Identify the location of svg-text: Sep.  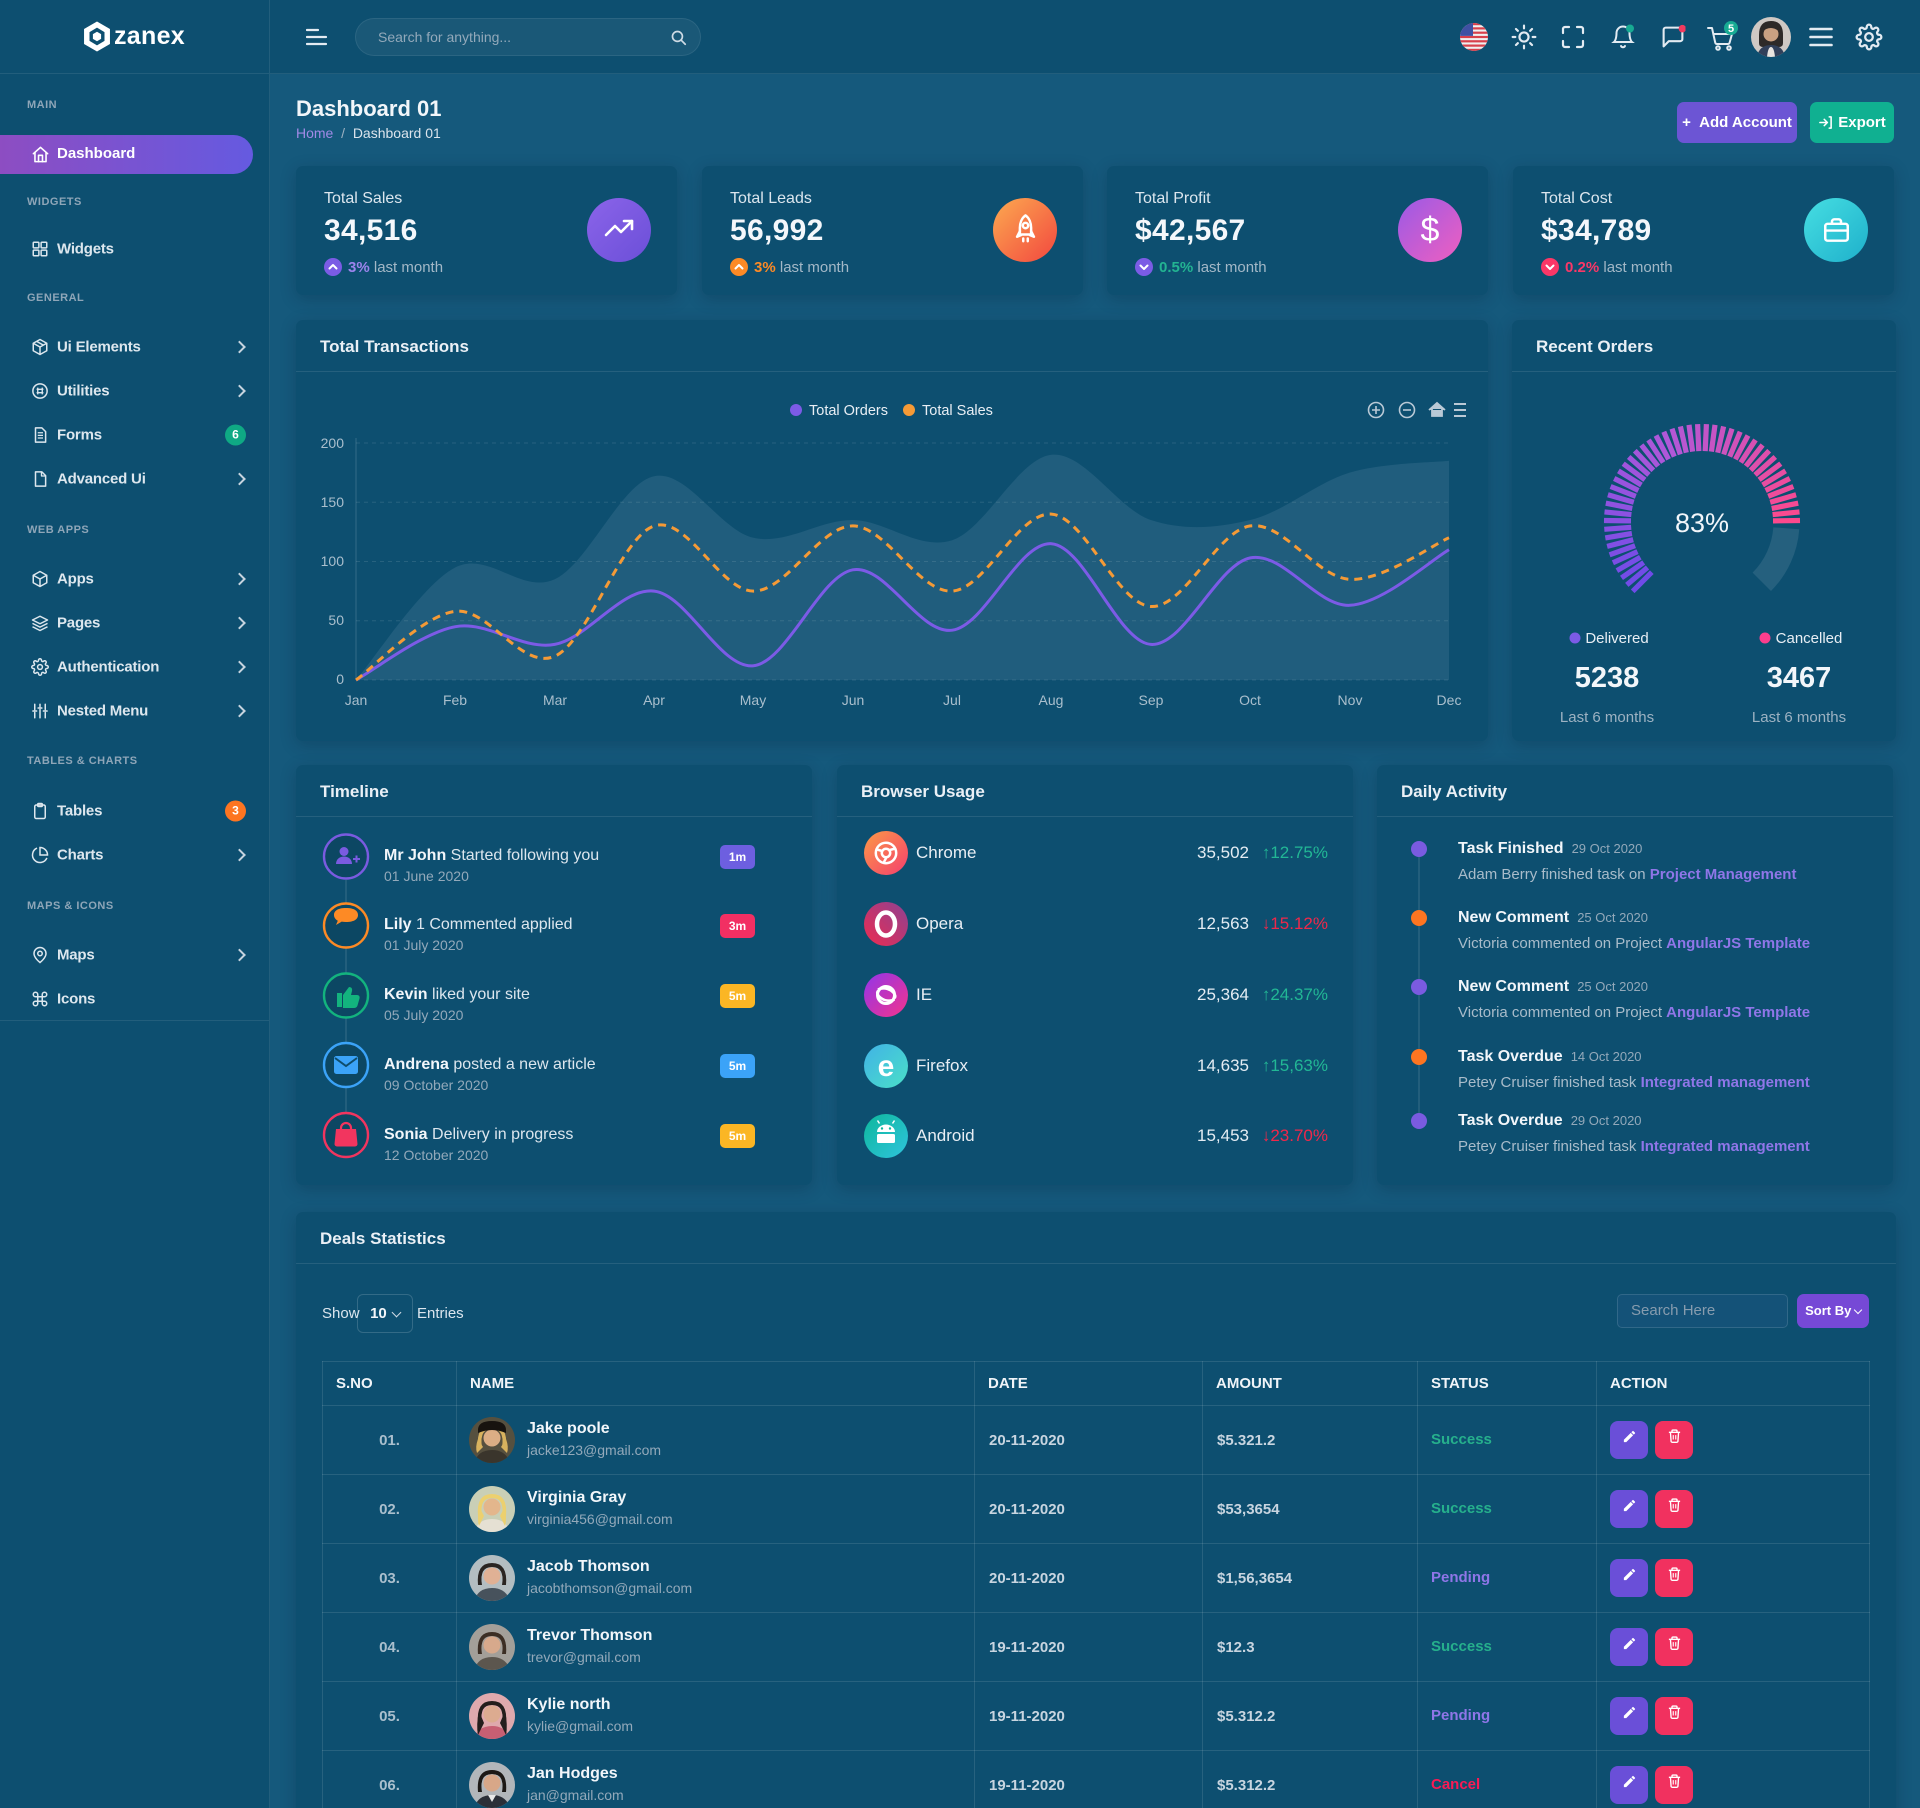
(1151, 700).